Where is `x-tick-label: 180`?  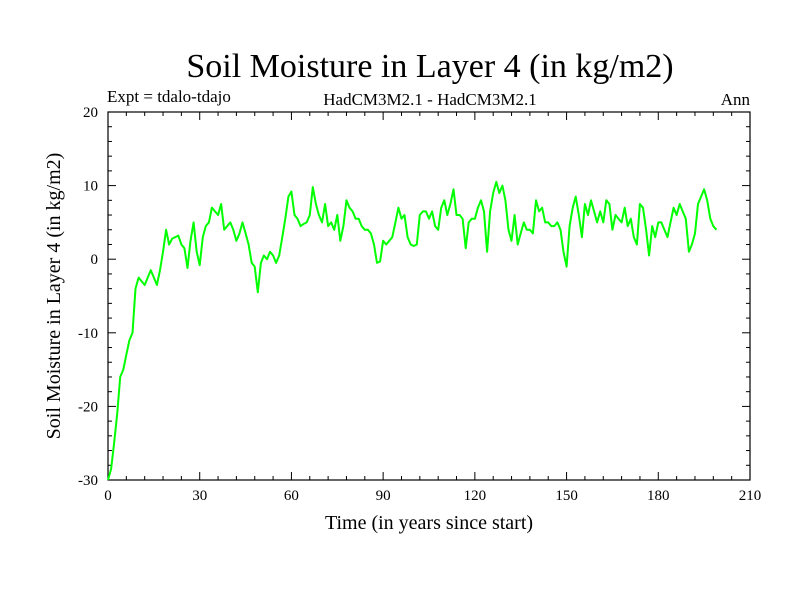
x-tick-label: 180 is located at coordinates (658, 496).